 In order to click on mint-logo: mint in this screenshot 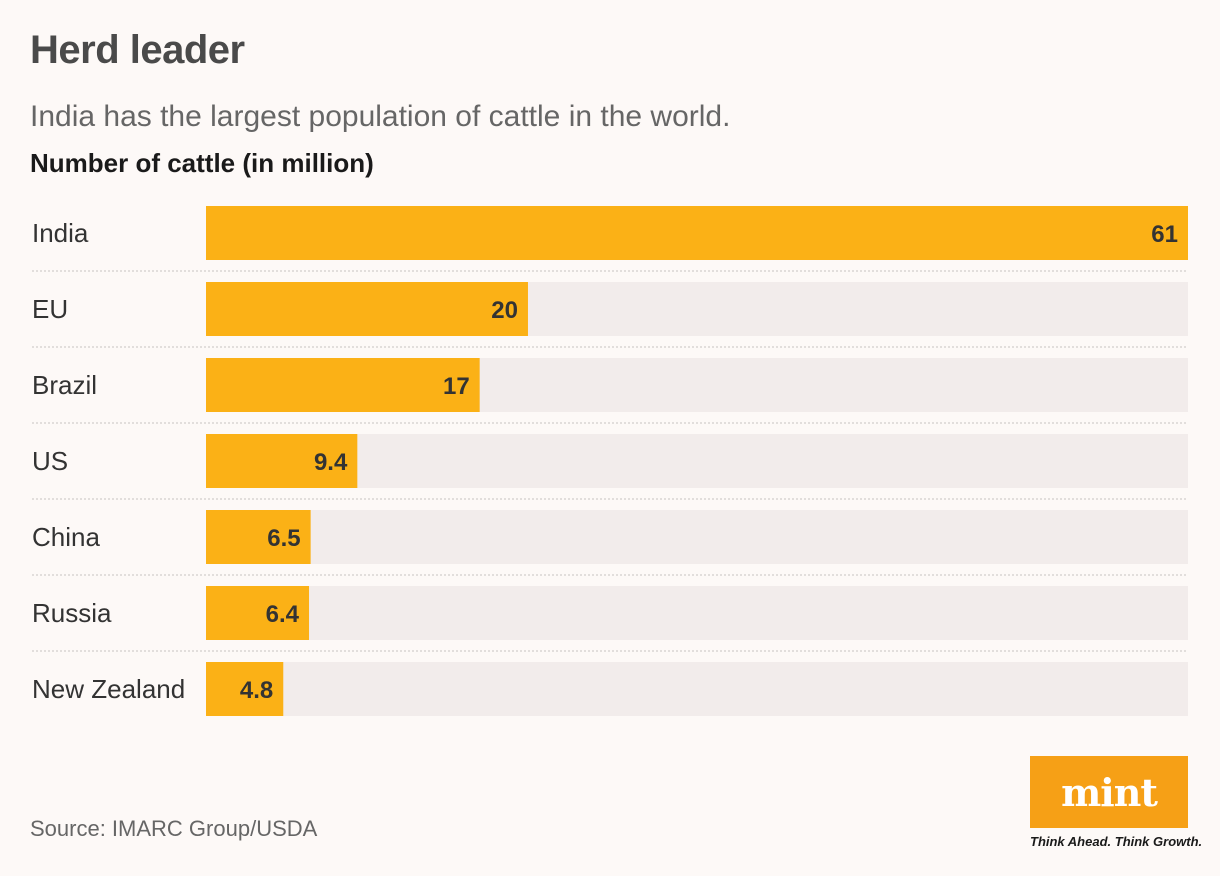, I will do `click(1109, 792)`.